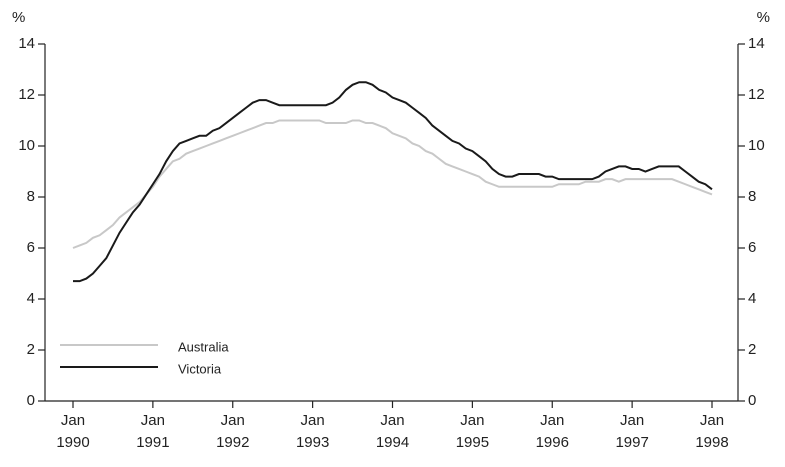  I want to click on x-tick-label: Jan 1998, so click(711, 431).